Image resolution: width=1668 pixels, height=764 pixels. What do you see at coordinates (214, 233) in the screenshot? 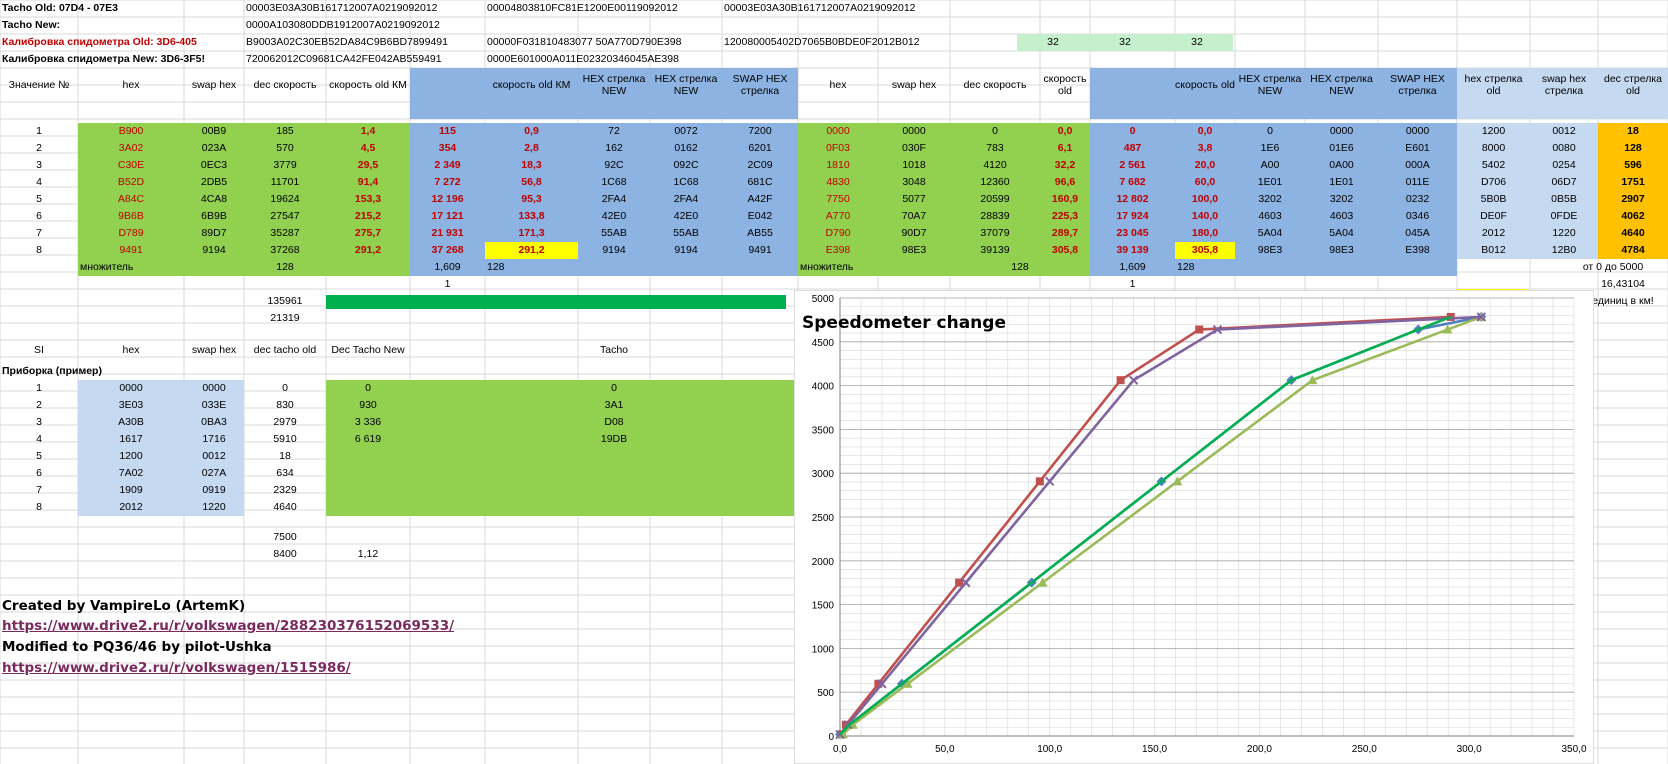
I see `data-cell: 89D7` at bounding box center [214, 233].